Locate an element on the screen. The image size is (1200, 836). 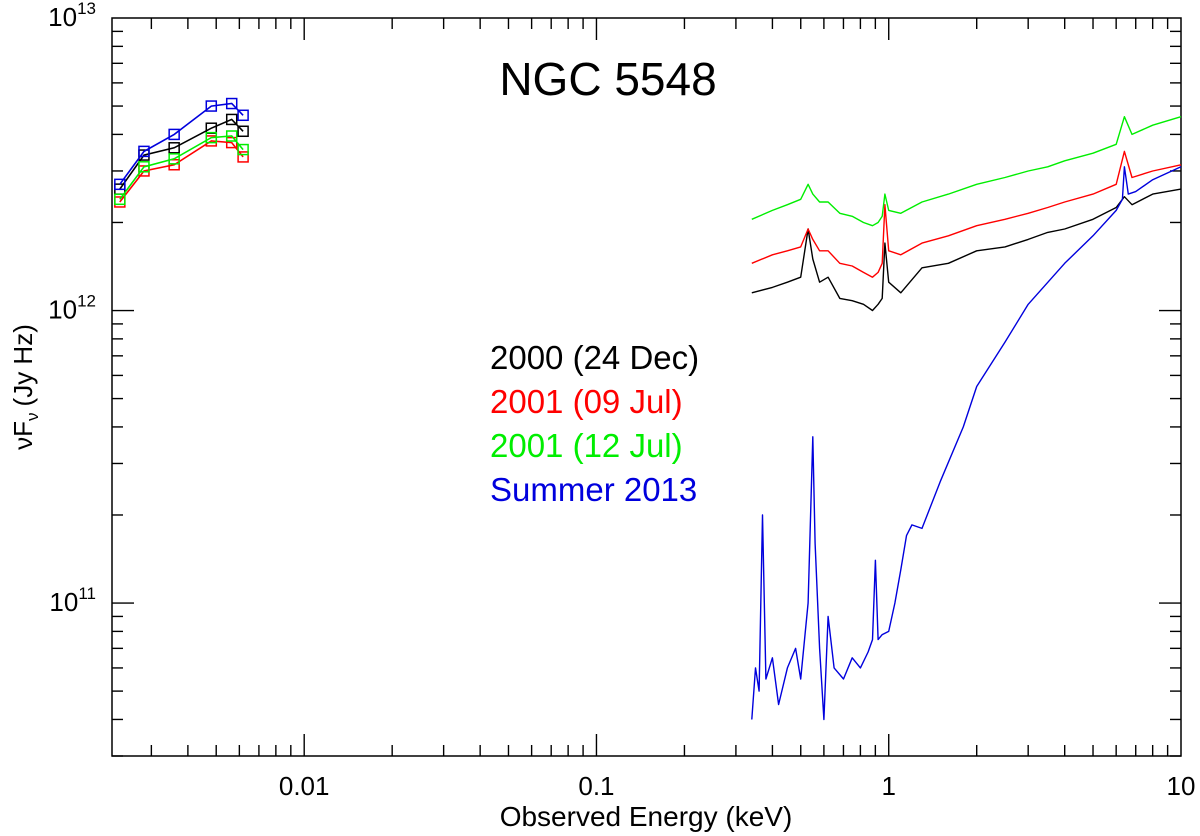
x-tick-label: 1 is located at coordinates (888, 786).